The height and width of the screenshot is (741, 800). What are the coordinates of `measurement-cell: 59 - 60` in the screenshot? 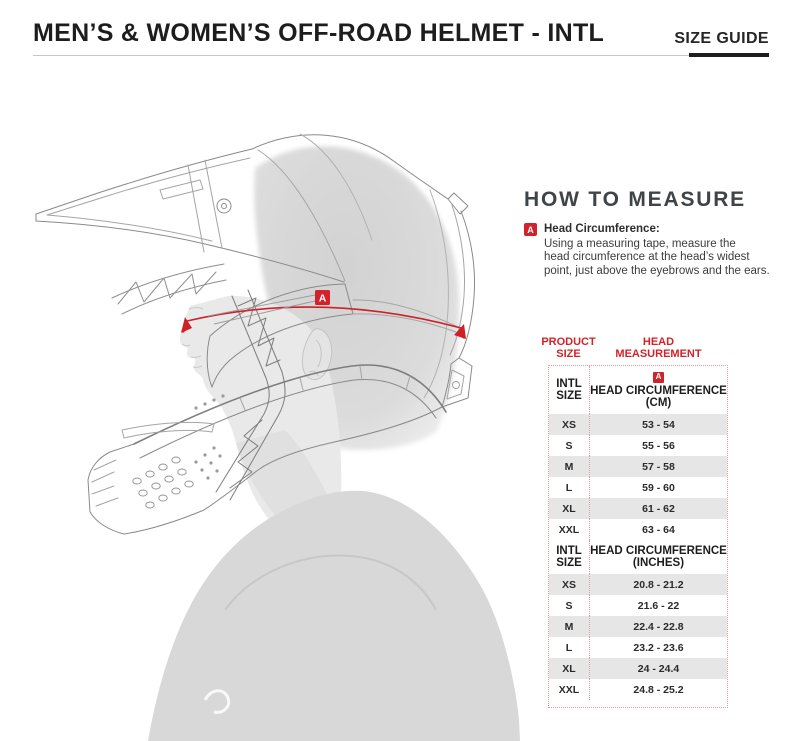 It's located at (658, 487).